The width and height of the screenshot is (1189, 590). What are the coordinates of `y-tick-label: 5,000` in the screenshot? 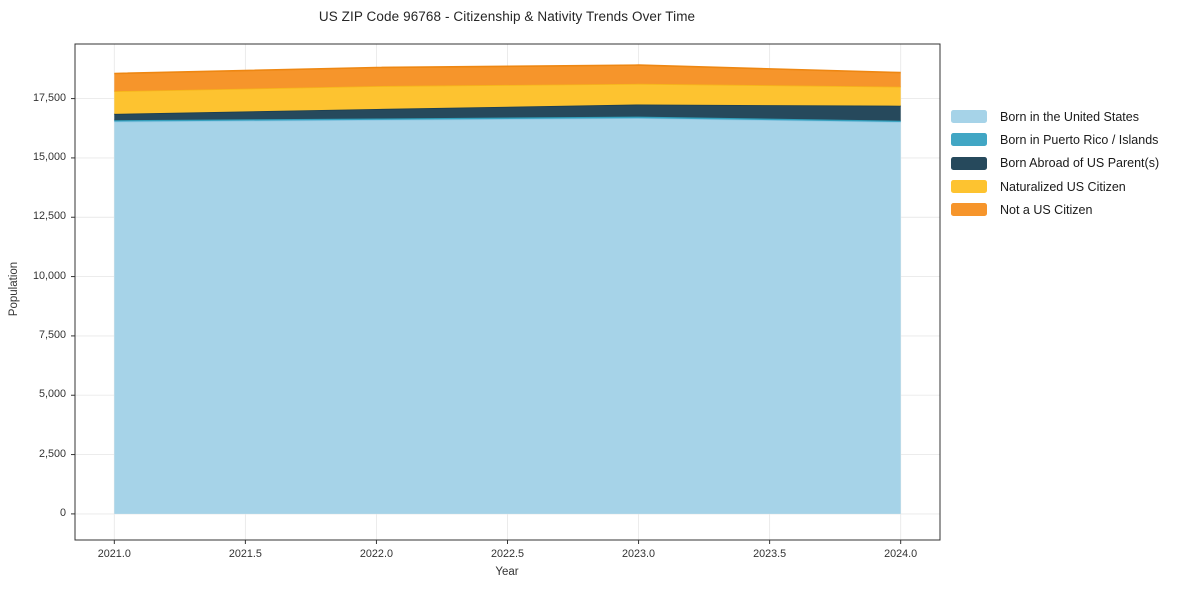 It's located at (52, 394).